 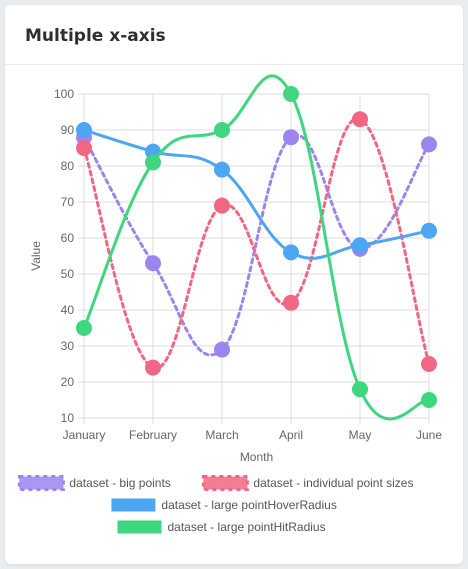 What do you see at coordinates (68, 346) in the screenshot?
I see `y-tick-label: 30` at bounding box center [68, 346].